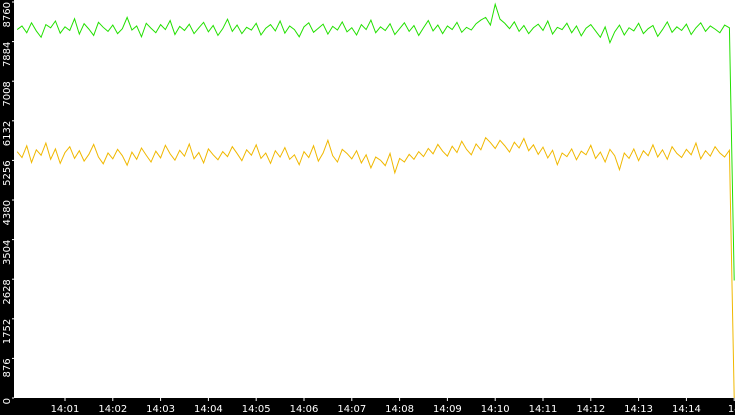 This screenshot has width=735, height=415. What do you see at coordinates (112, 409) in the screenshot?
I see `x-tick-label: 14:02` at bounding box center [112, 409].